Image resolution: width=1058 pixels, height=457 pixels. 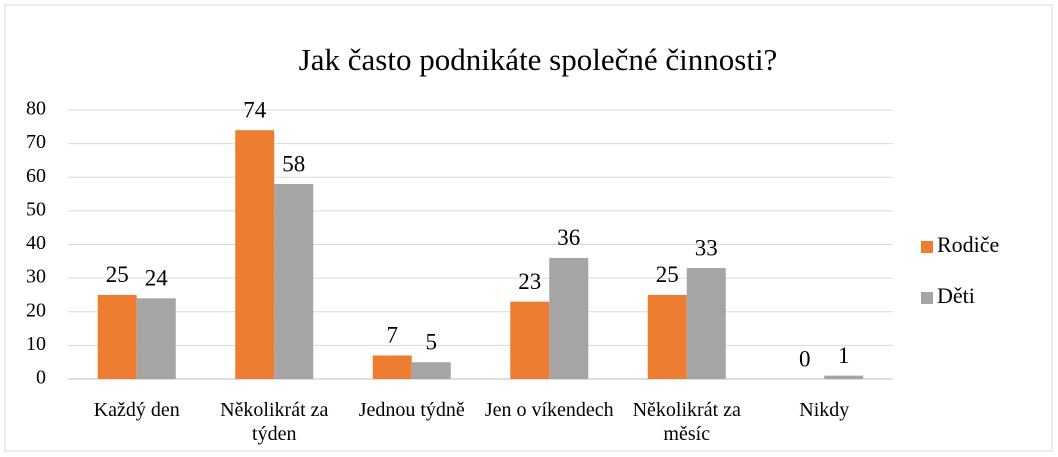 I want to click on data-label: 0, so click(x=805, y=358).